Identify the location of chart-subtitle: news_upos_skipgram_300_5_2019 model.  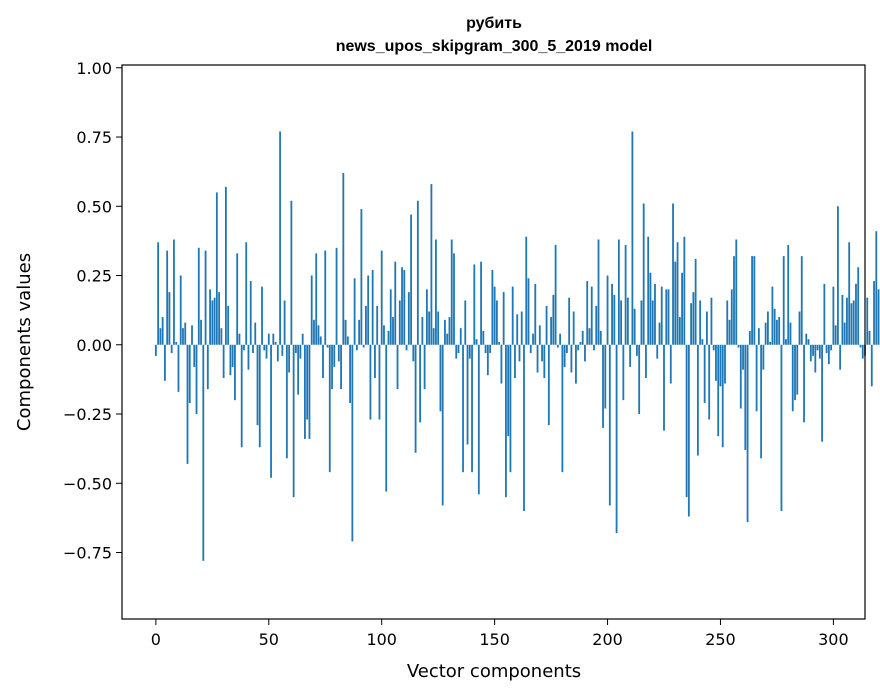
(494, 46).